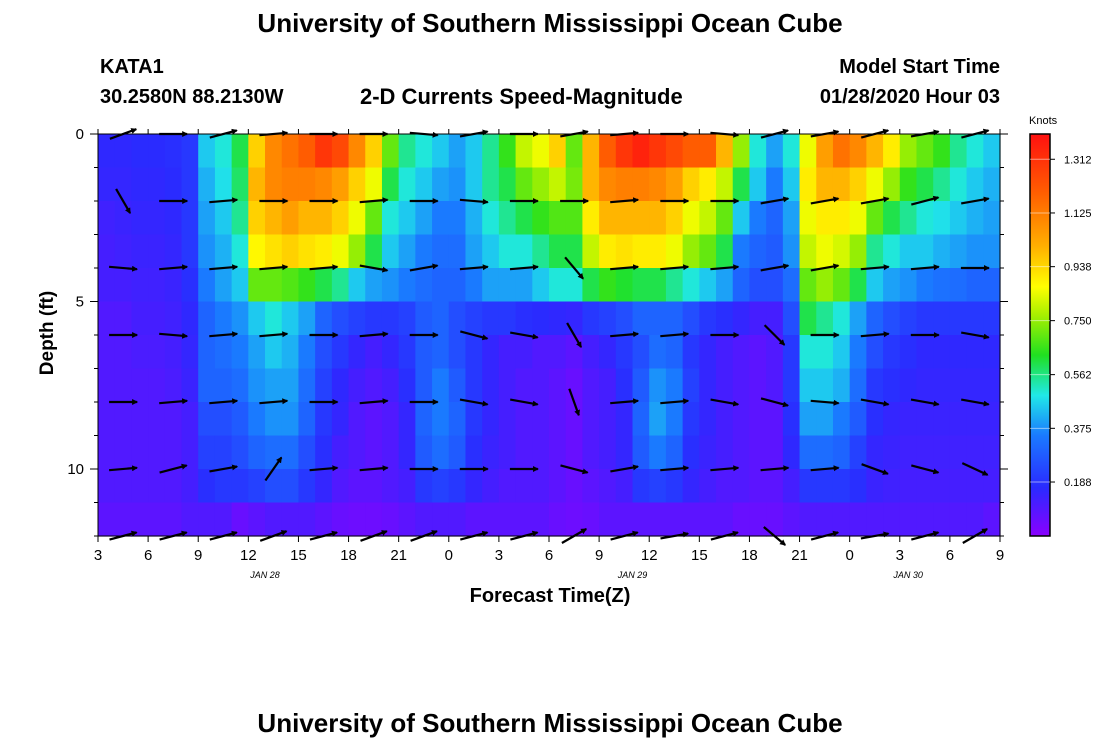  What do you see at coordinates (298, 555) in the screenshot?
I see `x-tick-label: 15` at bounding box center [298, 555].